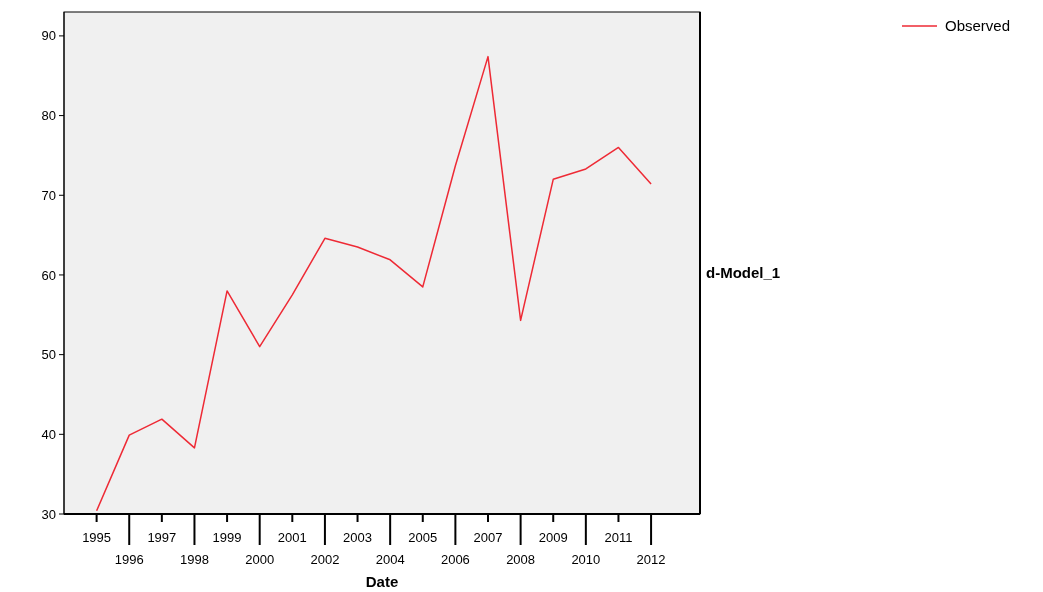 The image size is (1043, 592). What do you see at coordinates (586, 559) in the screenshot?
I see `x-tick-label: 2010` at bounding box center [586, 559].